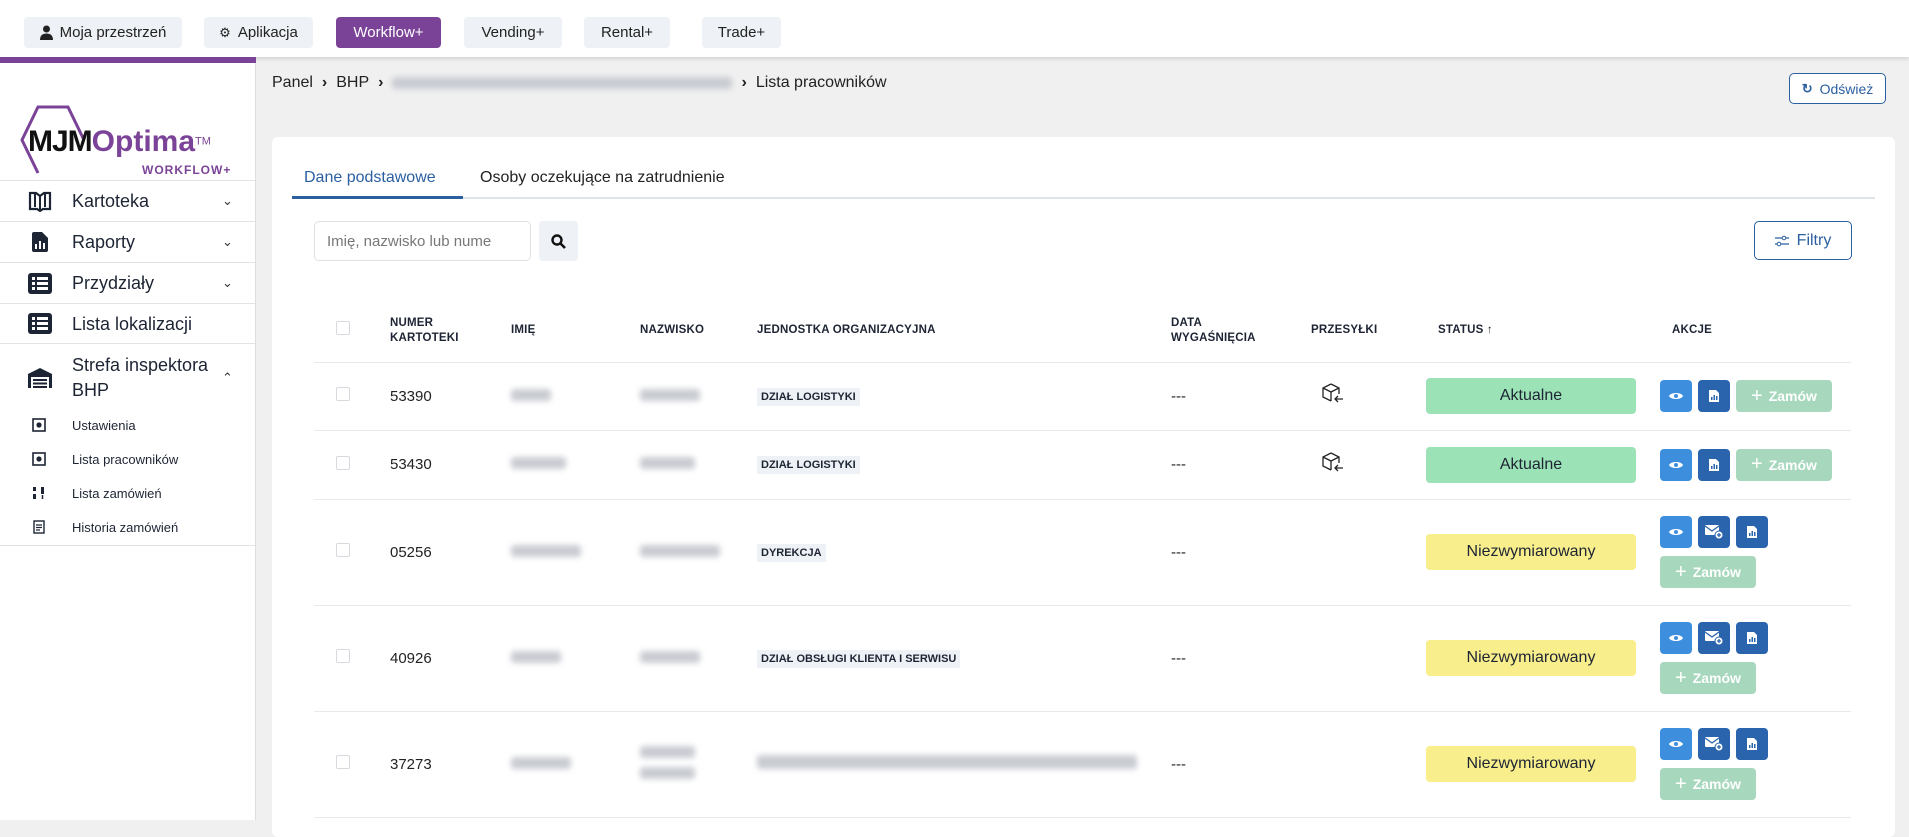 This screenshot has height=837, width=1909. Describe the element at coordinates (1803, 240) in the screenshot. I see `filters-button: Filtry` at that location.